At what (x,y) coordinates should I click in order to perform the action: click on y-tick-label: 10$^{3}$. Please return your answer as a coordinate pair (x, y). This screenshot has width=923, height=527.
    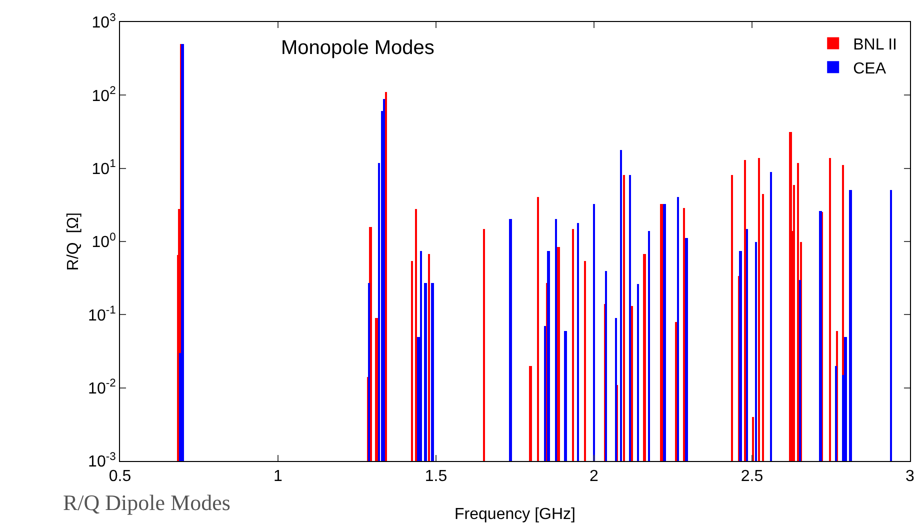
    Looking at the image, I should click on (104, 22).